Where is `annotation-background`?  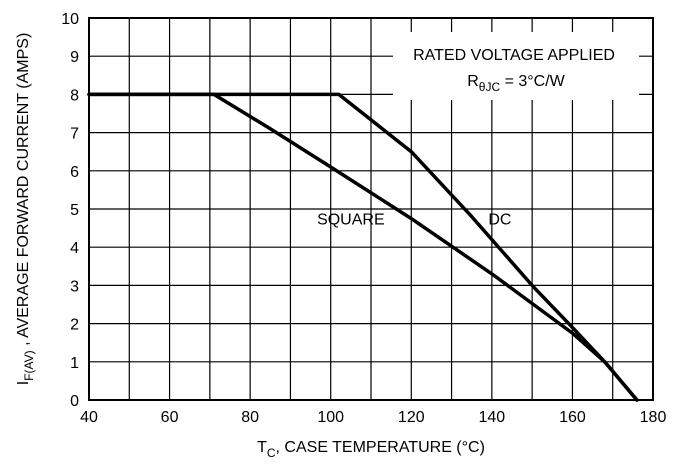 annotation-background is located at coordinates (516, 66).